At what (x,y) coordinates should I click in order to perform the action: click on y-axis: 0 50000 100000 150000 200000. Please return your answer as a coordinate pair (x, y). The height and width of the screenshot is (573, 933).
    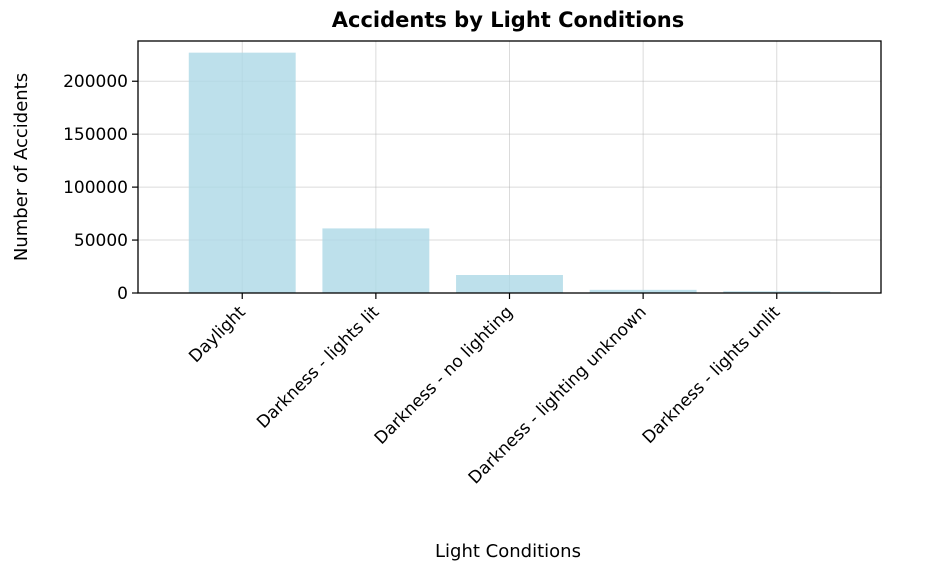
    Looking at the image, I should click on (100, 188).